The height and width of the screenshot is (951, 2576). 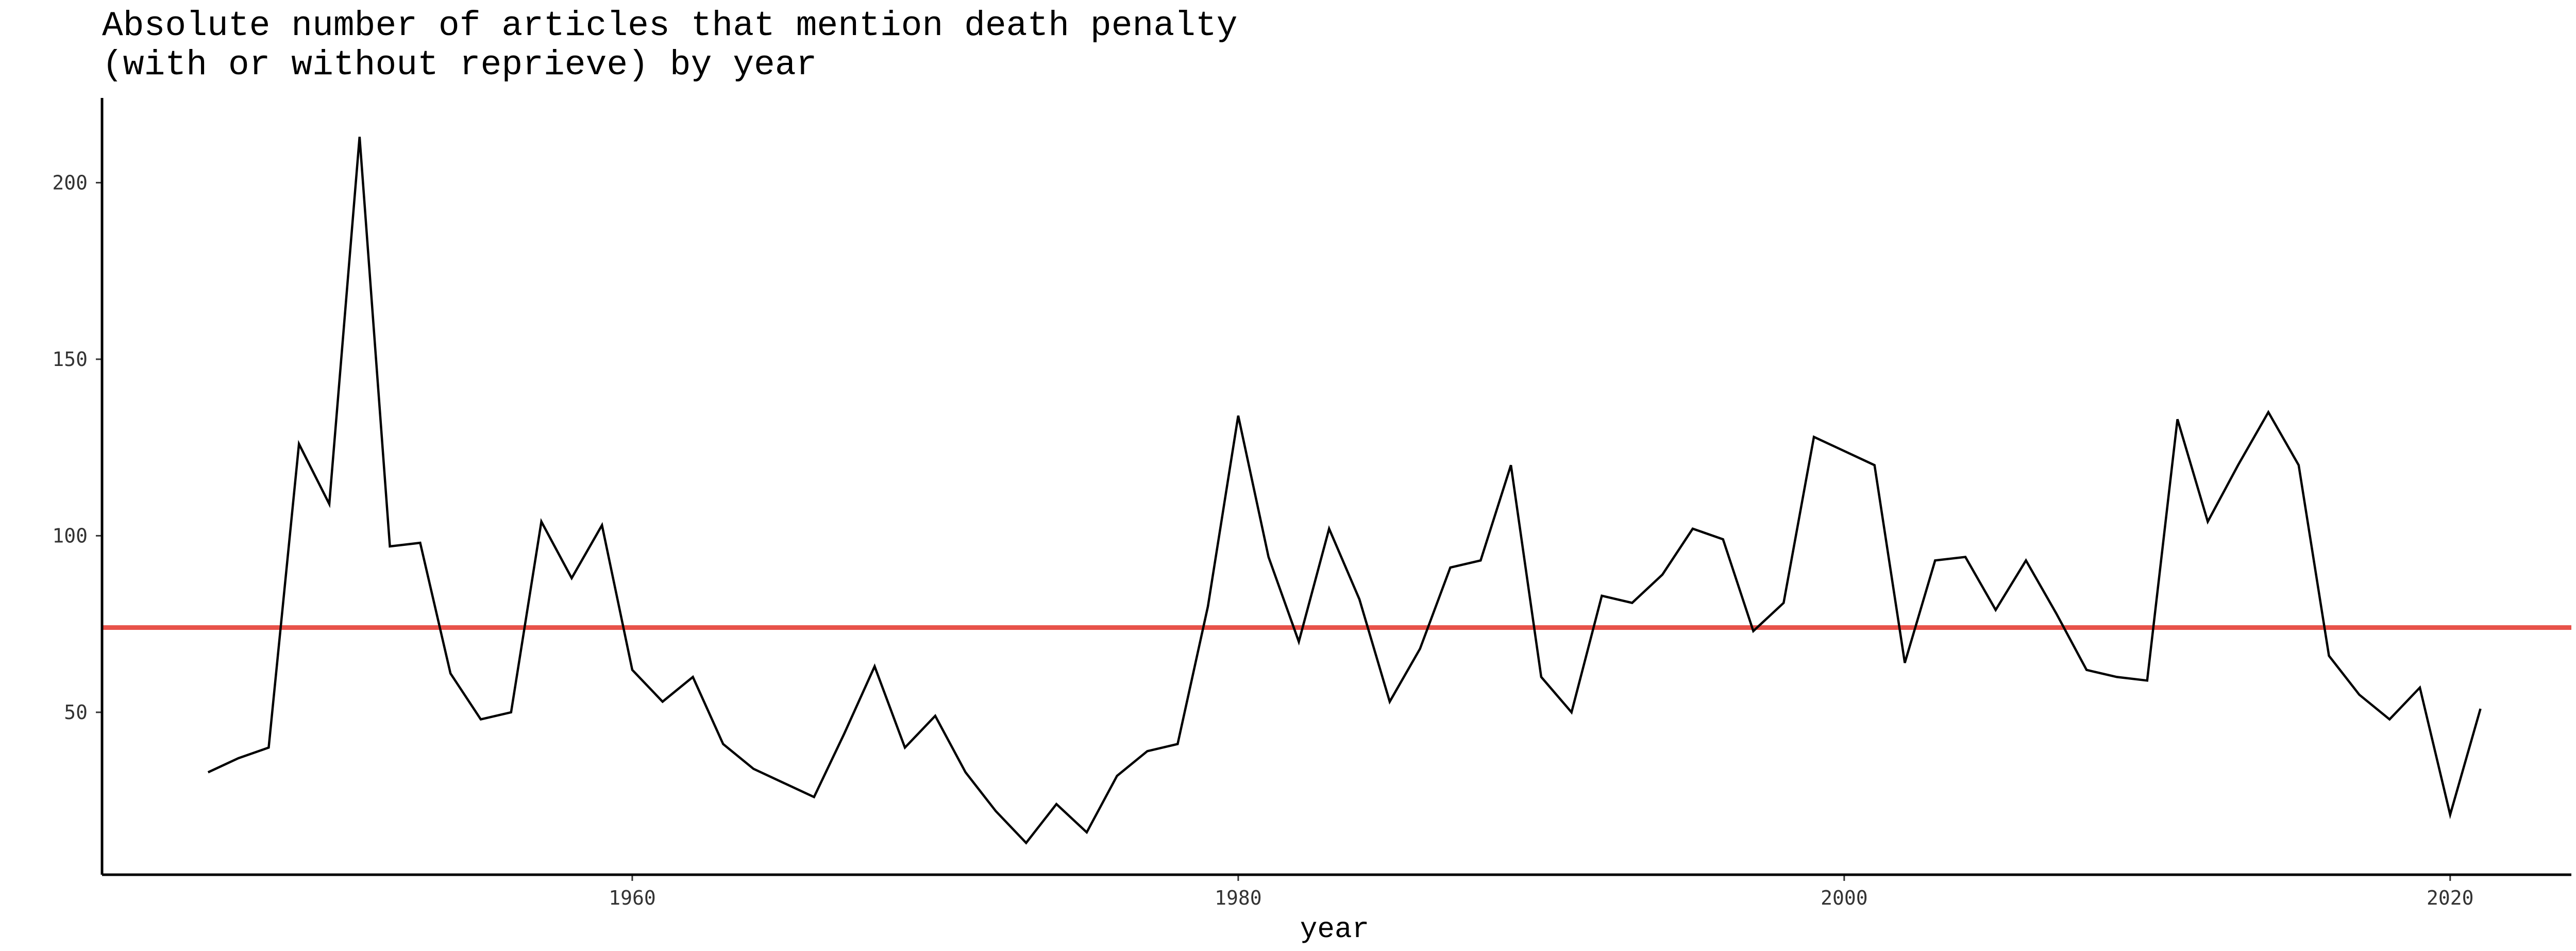 What do you see at coordinates (77, 448) in the screenshot?
I see `y-axis-ticks: 50 100 150 200` at bounding box center [77, 448].